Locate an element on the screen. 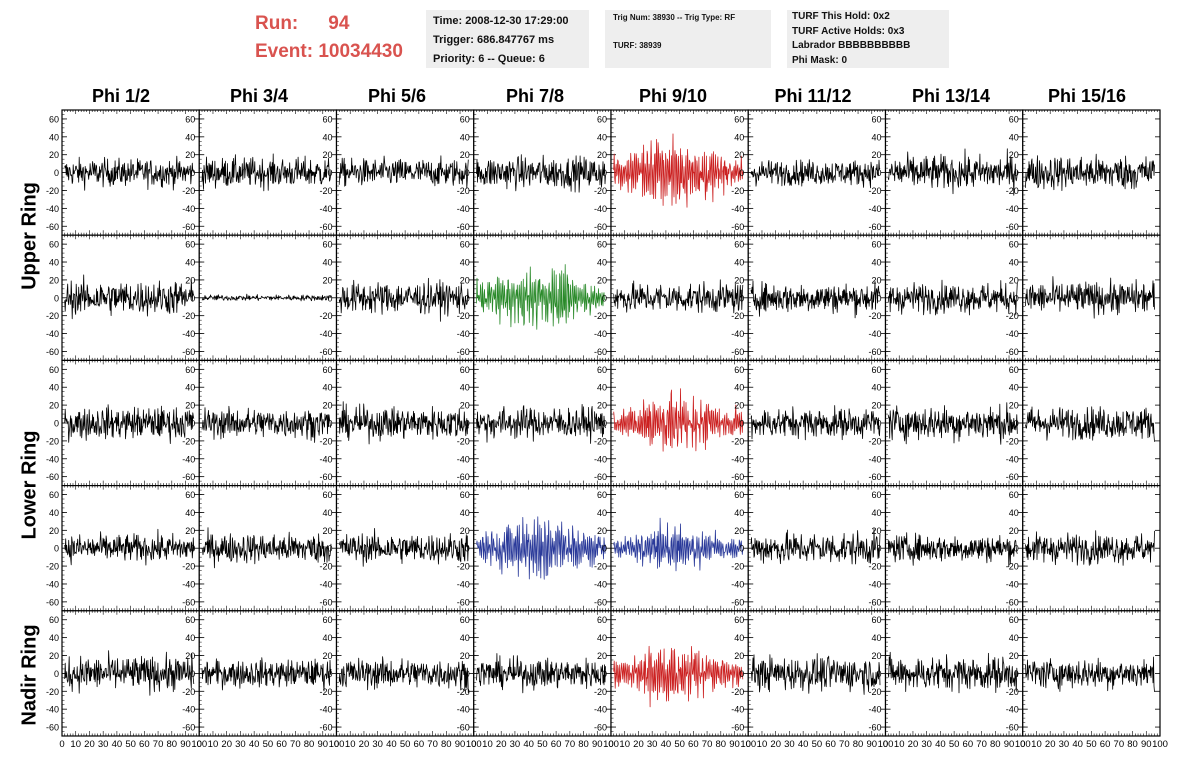  labrador-text: Labrador BBBBBBBBBB is located at coordinates (851, 45).